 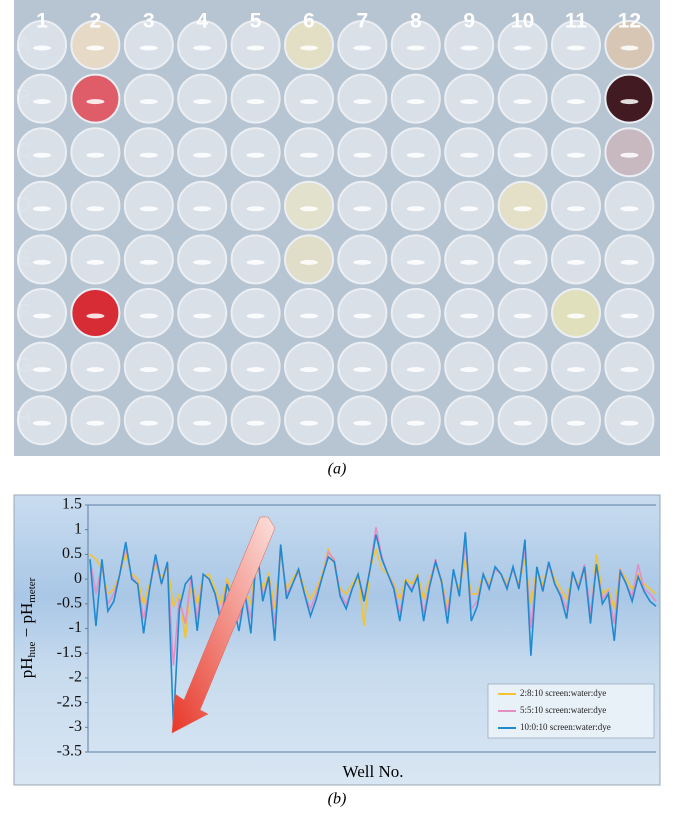 What do you see at coordinates (576, 21) in the screenshot?
I see `column-label: 11` at bounding box center [576, 21].